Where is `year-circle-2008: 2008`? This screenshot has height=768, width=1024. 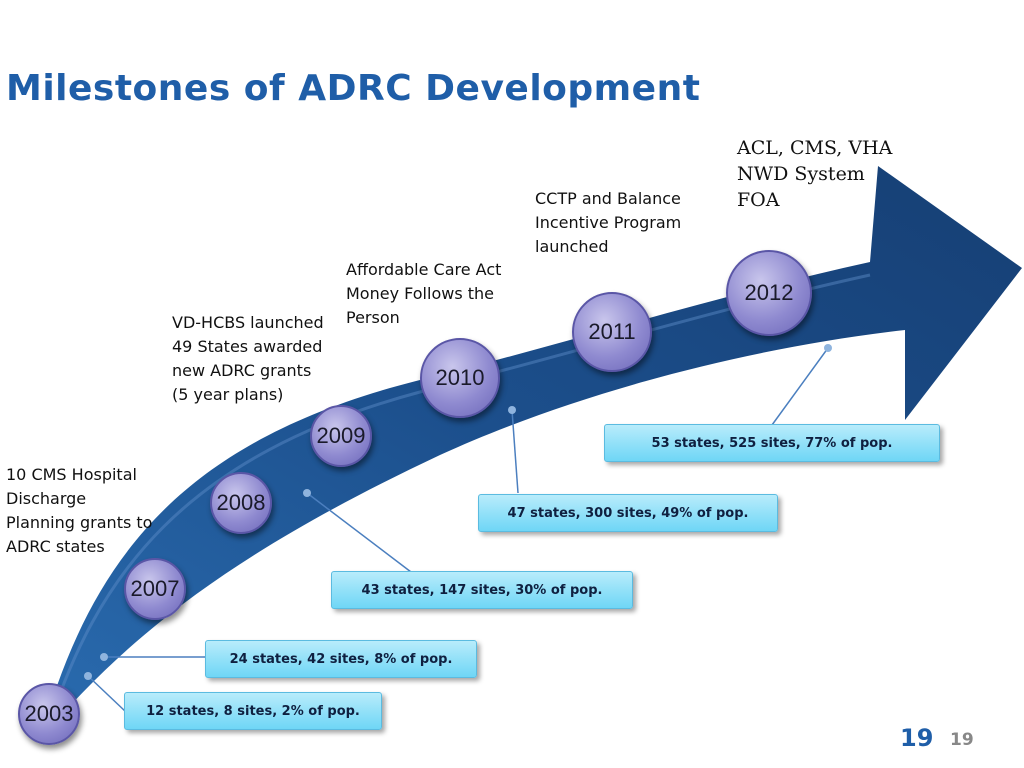
year-circle-2008: 2008 is located at coordinates (241, 503).